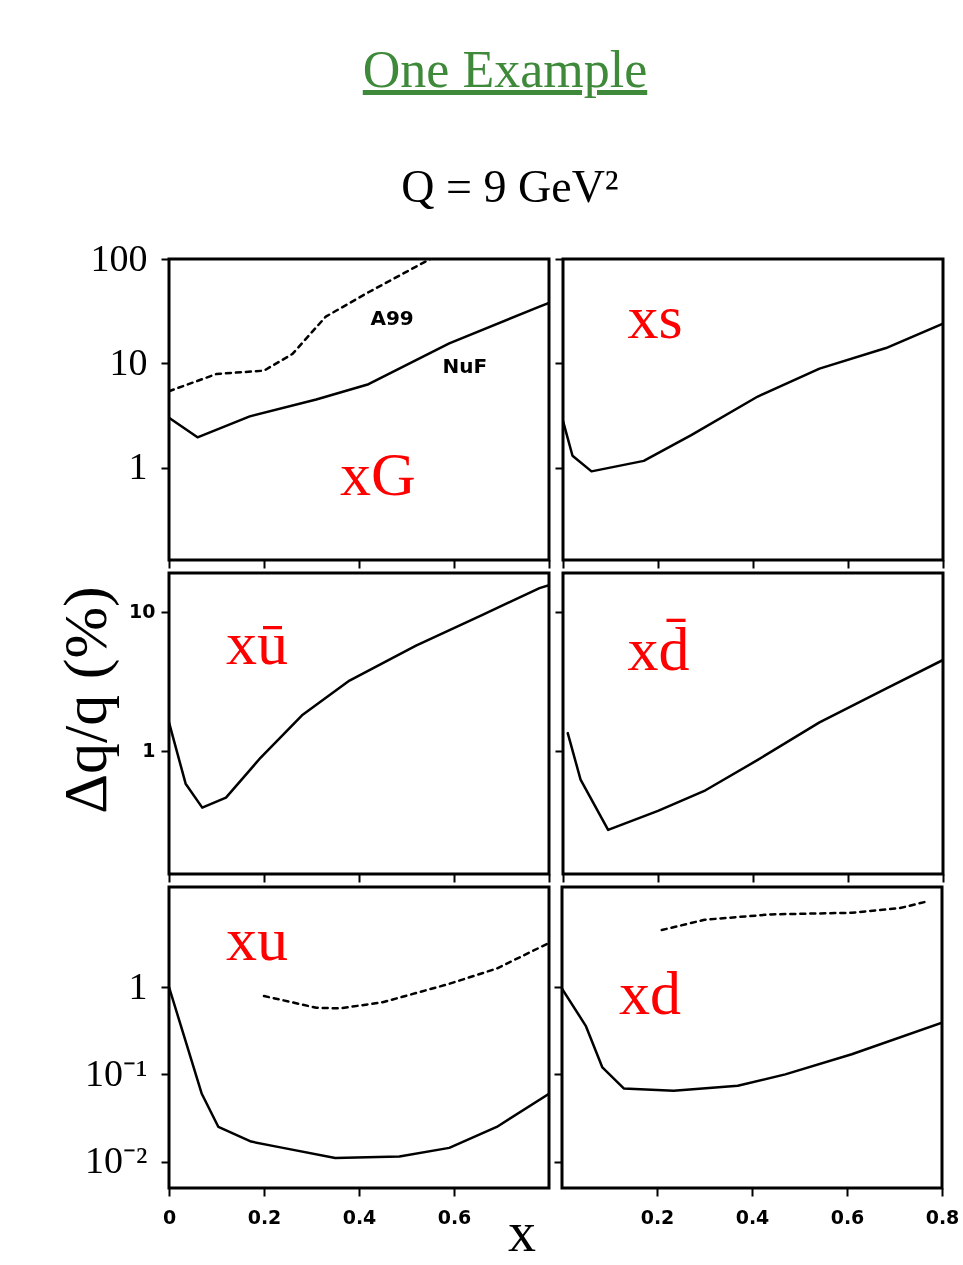  Describe the element at coordinates (378, 473) in the screenshot. I see `annotation: xG` at that location.